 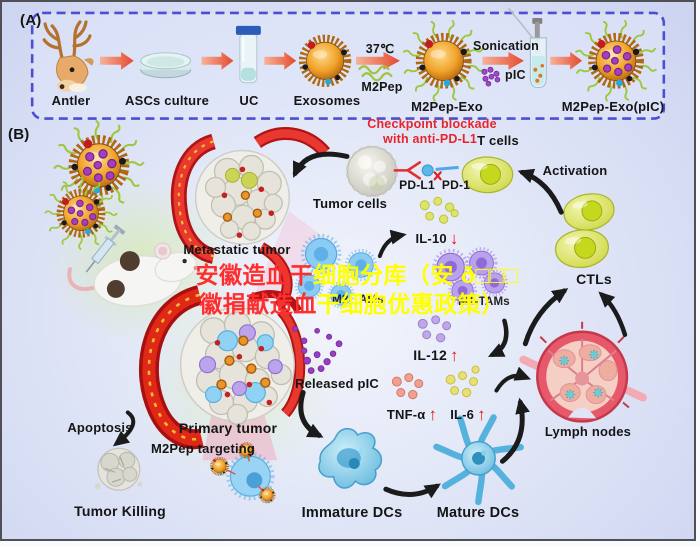 What do you see at coordinates (447, 106) in the screenshot?
I see `step-label-m2pep-exo: M2Pep-Exo` at bounding box center [447, 106].